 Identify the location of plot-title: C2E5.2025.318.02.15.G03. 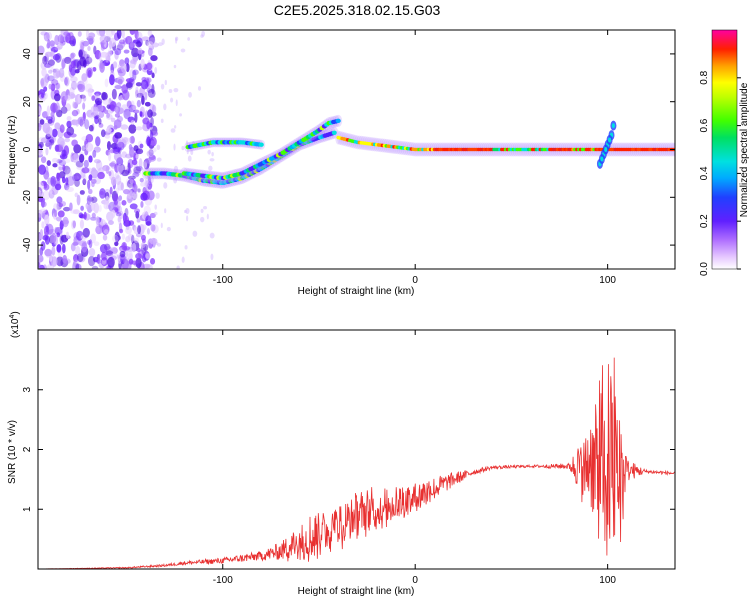
(357, 10).